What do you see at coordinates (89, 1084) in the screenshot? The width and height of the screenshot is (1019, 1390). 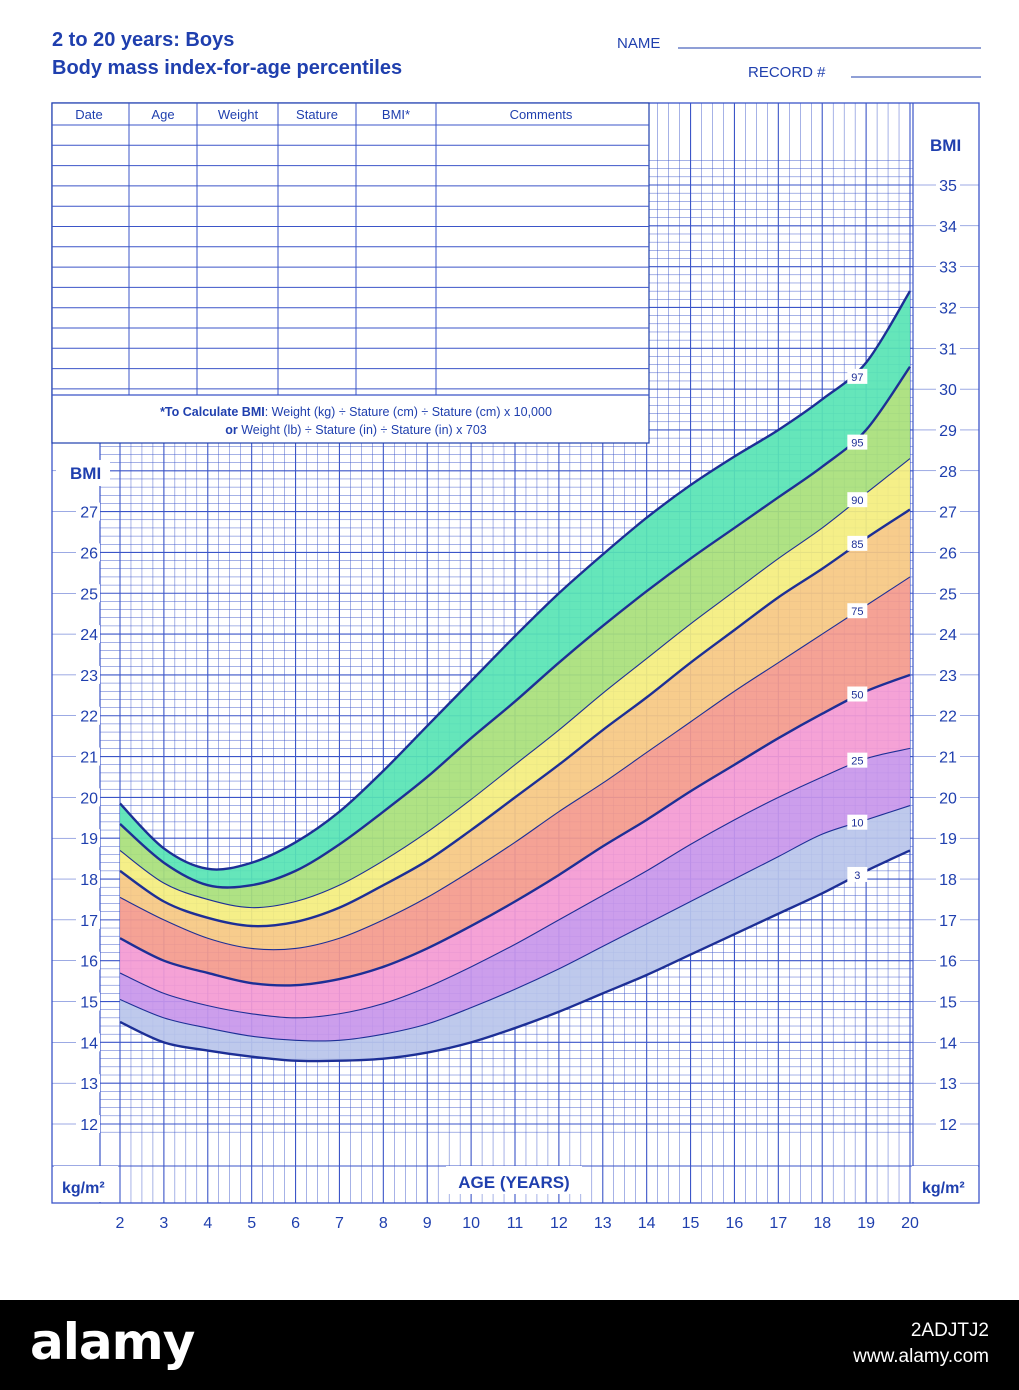 I see `y-tick-left: 13` at bounding box center [89, 1084].